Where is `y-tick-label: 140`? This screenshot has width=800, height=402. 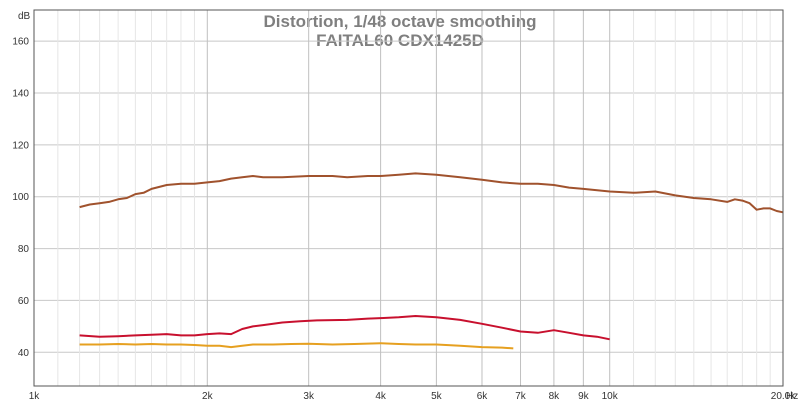 y-tick-label: 140 is located at coordinates (20, 93).